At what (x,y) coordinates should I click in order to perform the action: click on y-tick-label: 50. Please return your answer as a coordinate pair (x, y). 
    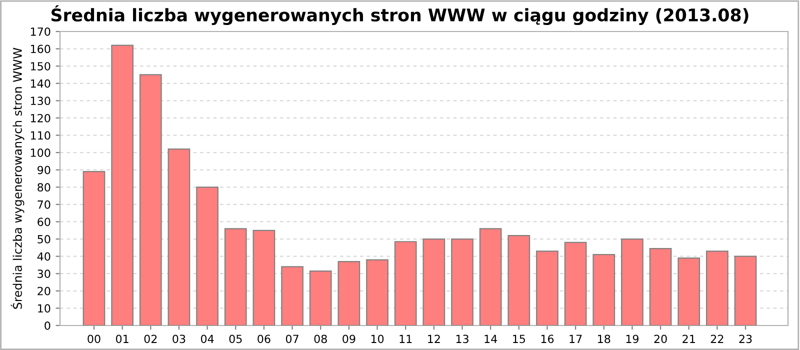
    Looking at the image, I should click on (44, 239).